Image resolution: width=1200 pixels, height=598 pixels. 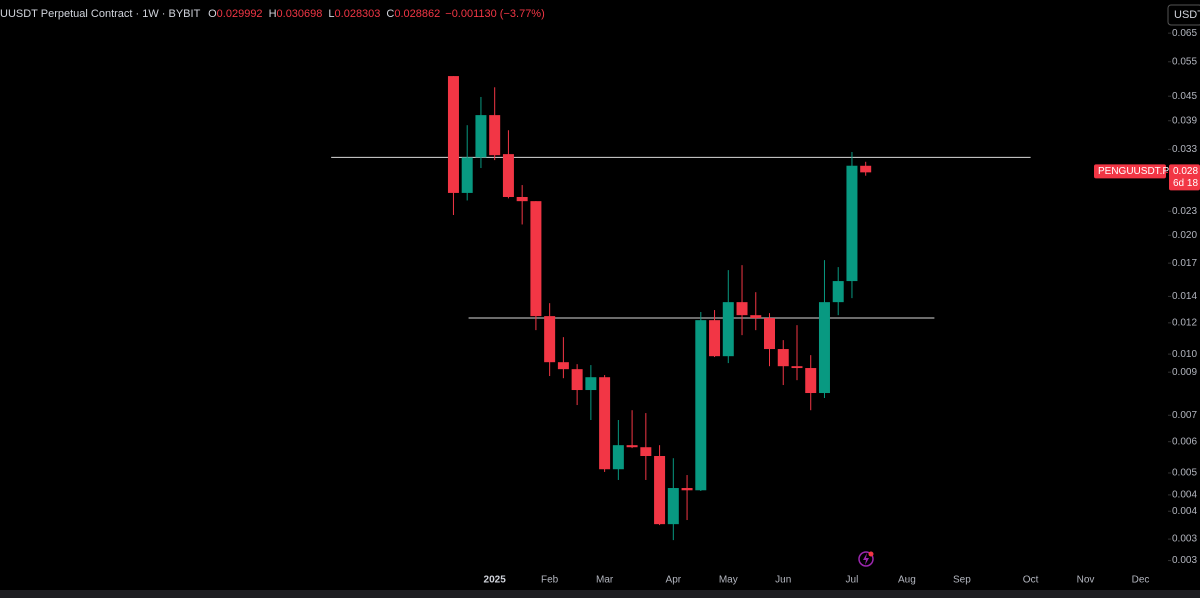 What do you see at coordinates (550, 580) in the screenshot?
I see `x-tick-label: Feb` at bounding box center [550, 580].